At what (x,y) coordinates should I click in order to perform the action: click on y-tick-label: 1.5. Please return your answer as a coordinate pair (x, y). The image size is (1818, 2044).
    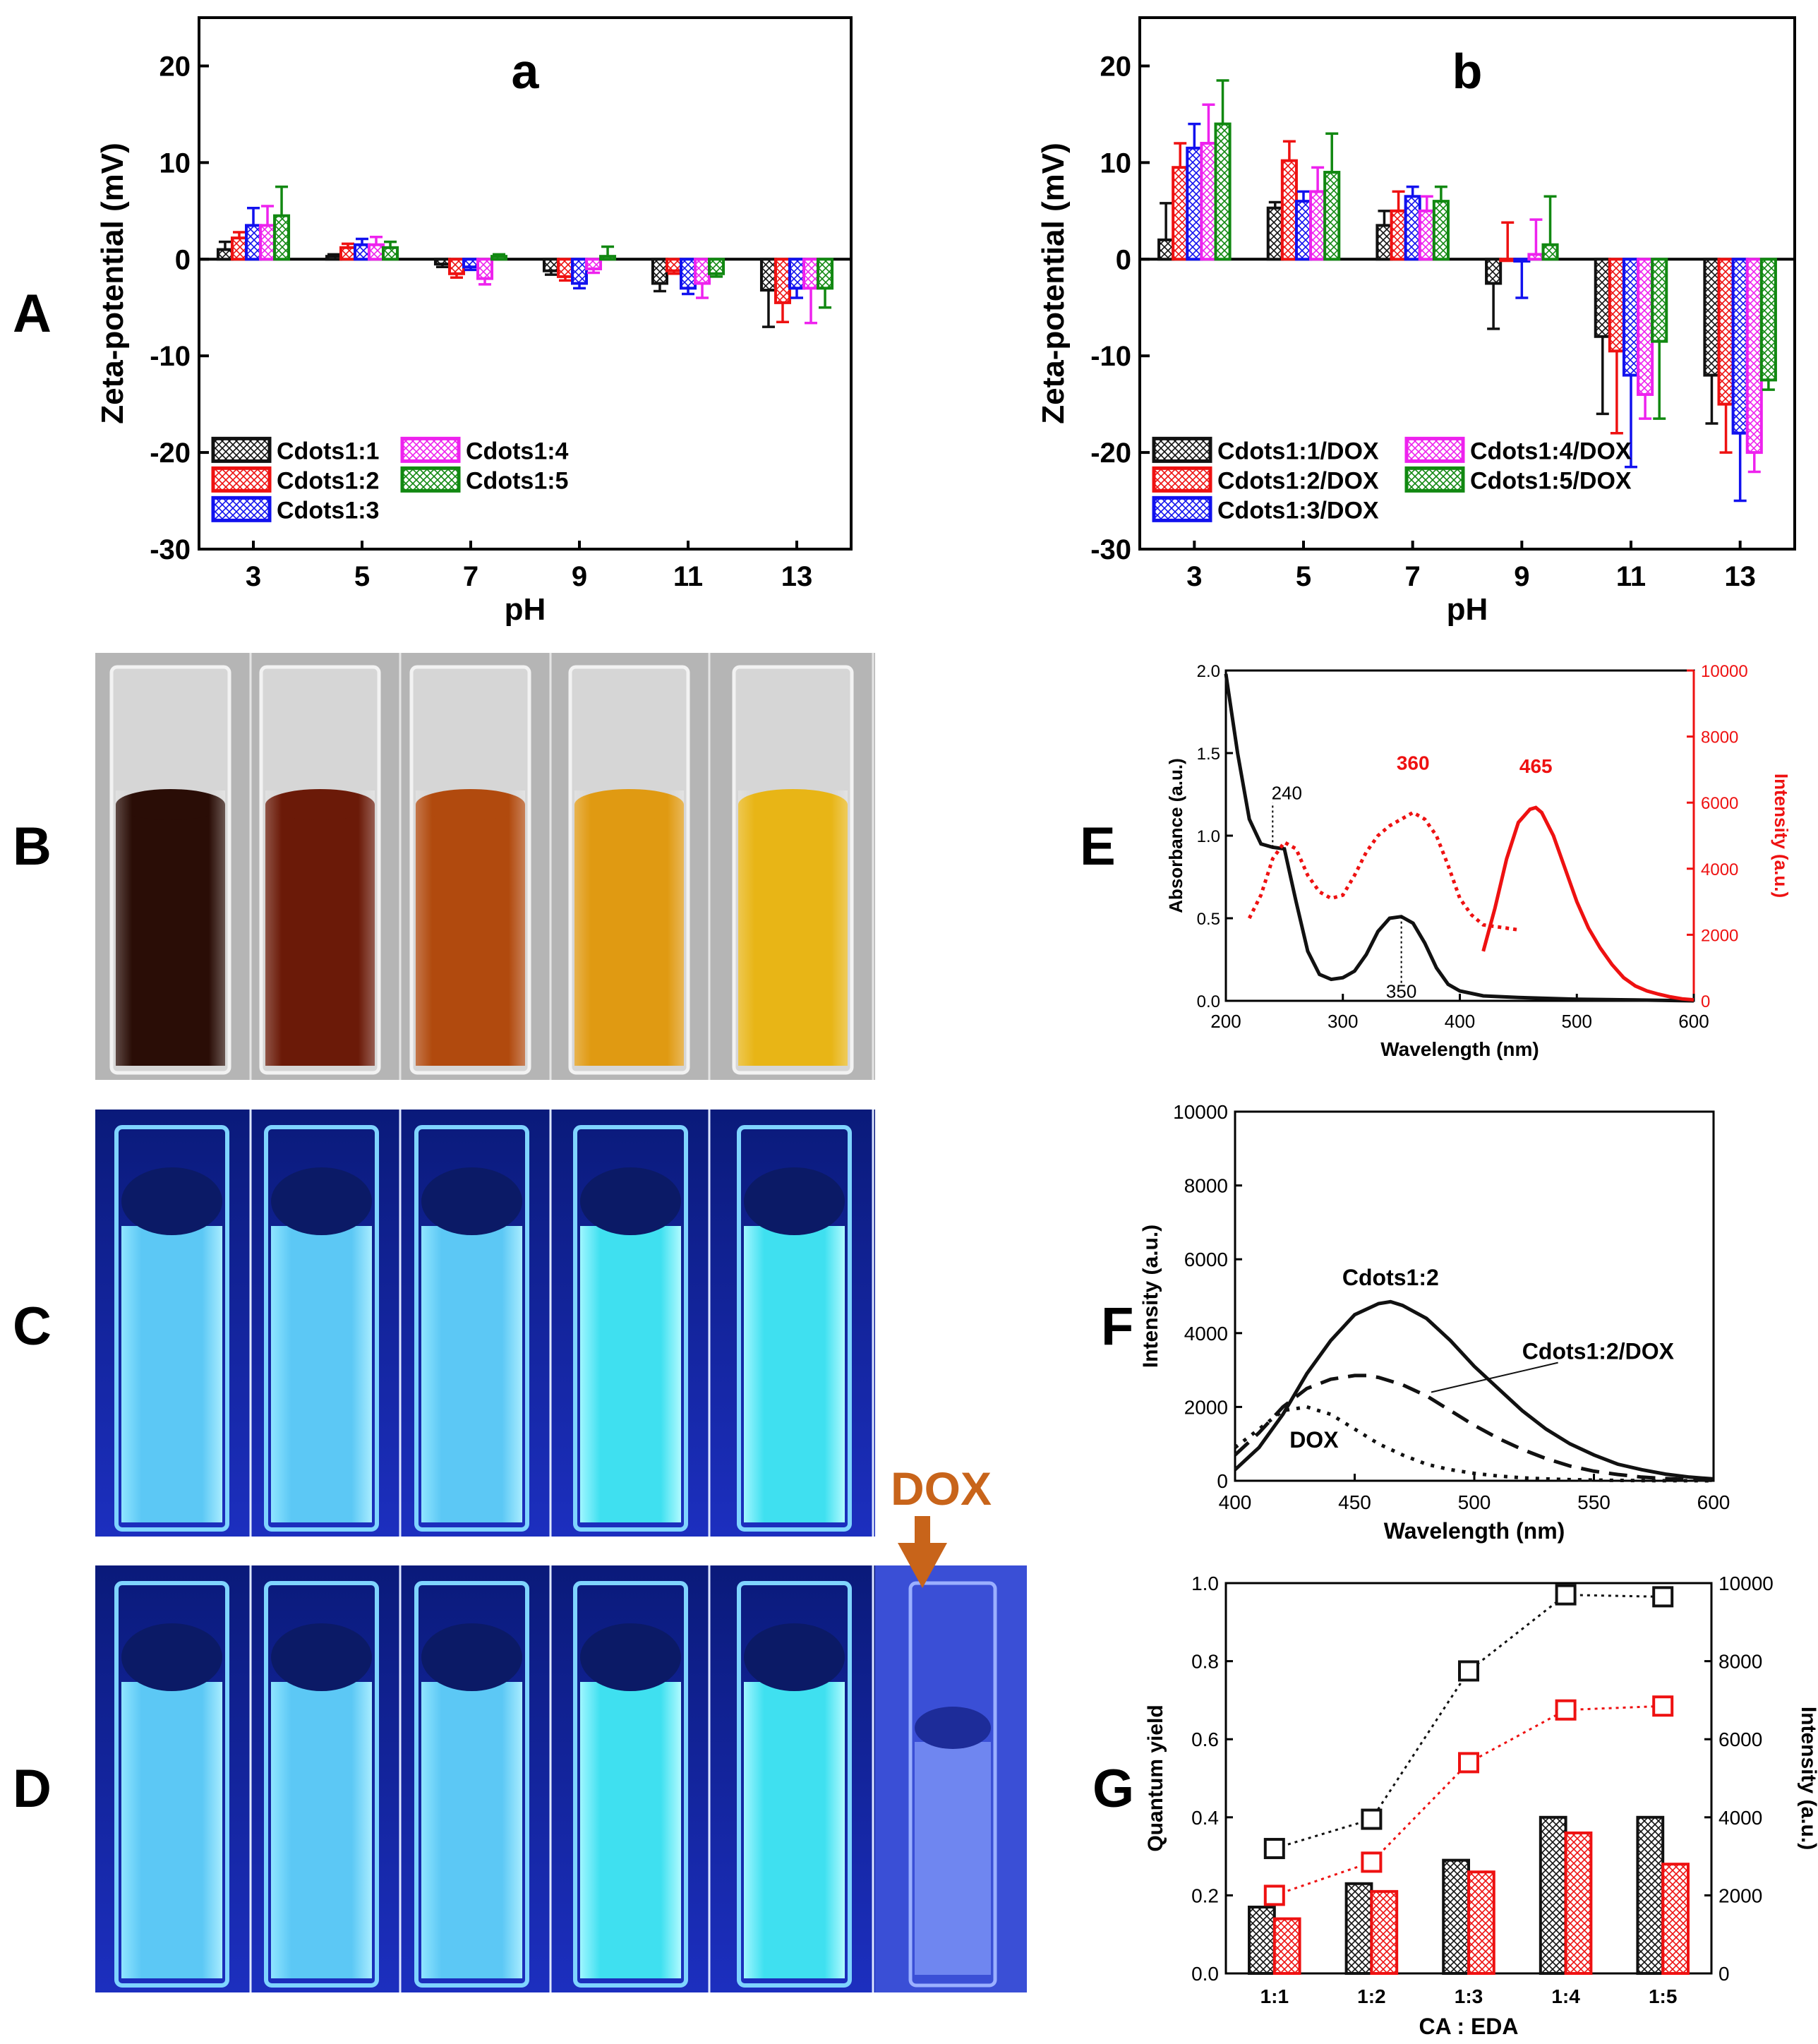
    Looking at the image, I should click on (1208, 754).